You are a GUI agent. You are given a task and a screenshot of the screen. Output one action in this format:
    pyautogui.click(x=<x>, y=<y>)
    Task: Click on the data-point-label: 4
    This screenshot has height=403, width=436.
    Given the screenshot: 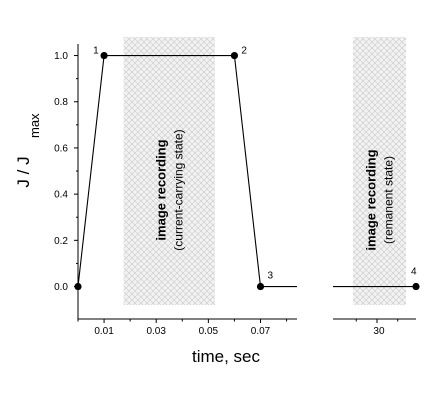 What is the action you would take?
    pyautogui.click(x=414, y=272)
    